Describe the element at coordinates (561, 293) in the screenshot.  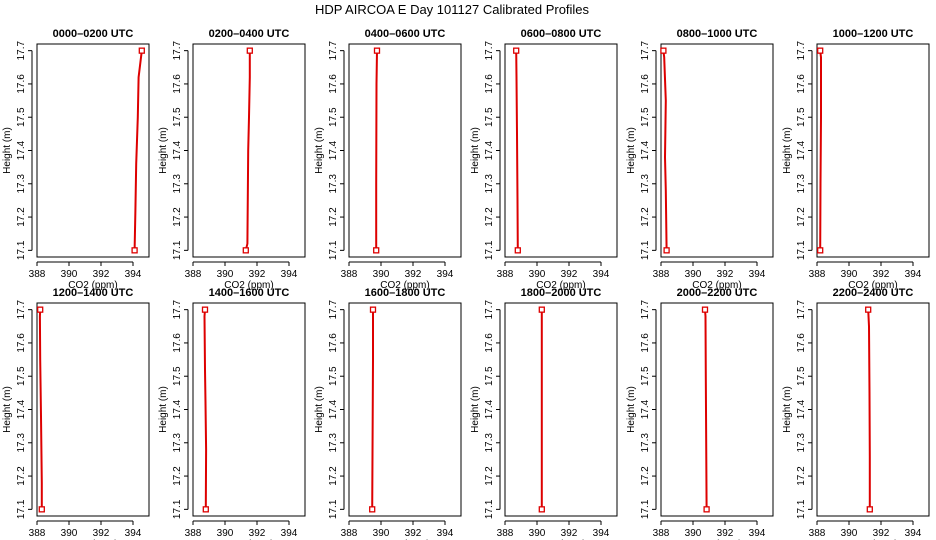
I see `panel-title: 1800–2000 UTC` at that location.